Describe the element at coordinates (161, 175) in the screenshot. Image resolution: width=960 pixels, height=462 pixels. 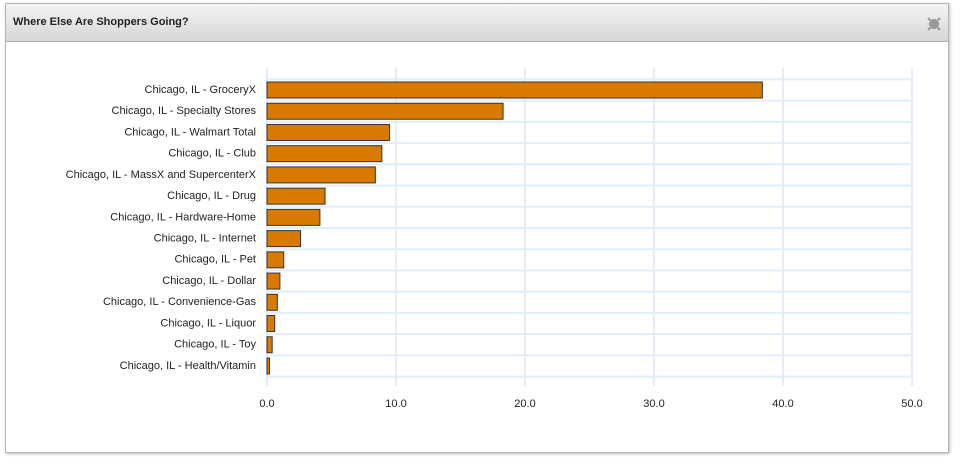
I see `y-tick-label: Chicago, IL - MassX and SupercenterX` at that location.